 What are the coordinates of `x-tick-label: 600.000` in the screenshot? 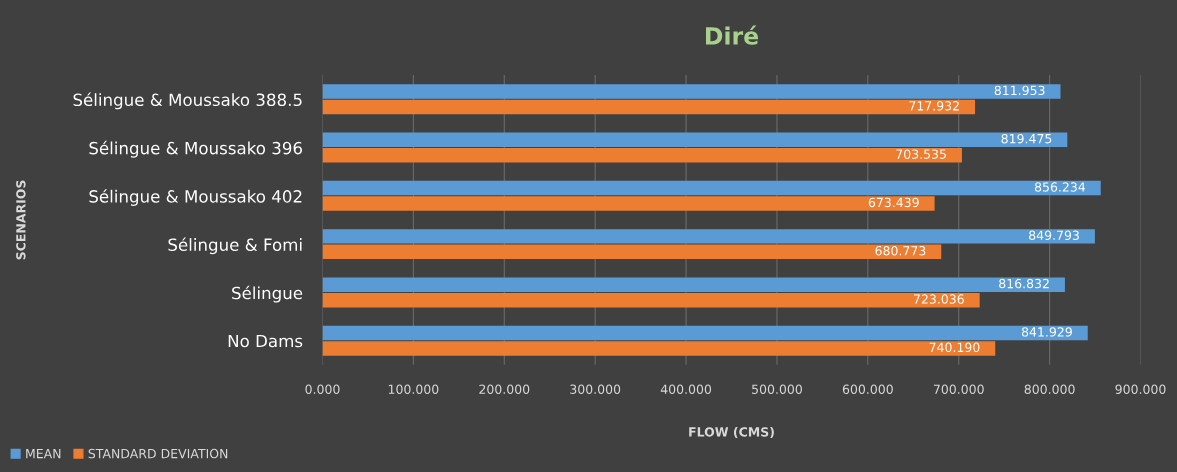 It's located at (867, 389).